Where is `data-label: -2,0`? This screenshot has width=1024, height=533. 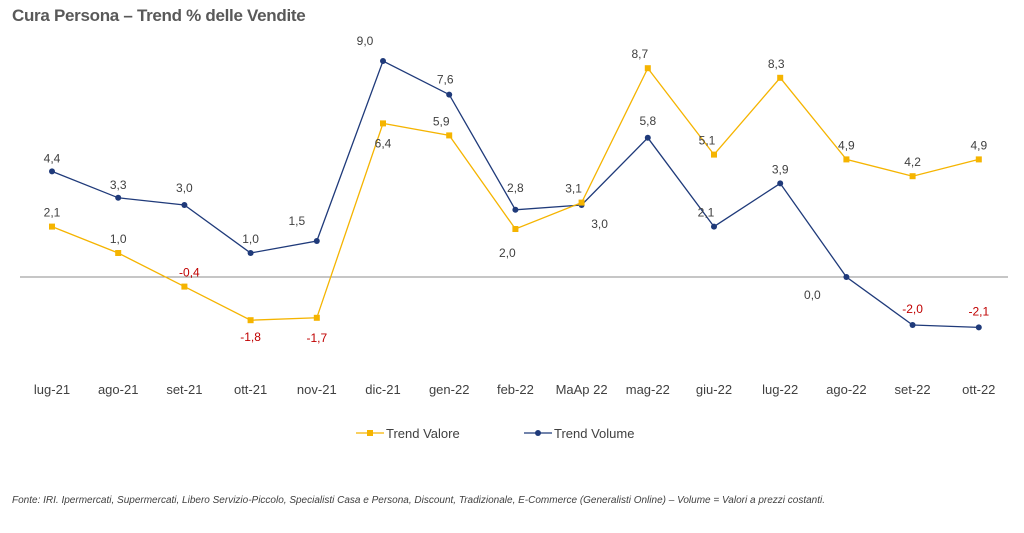 data-label: -2,0 is located at coordinates (912, 309).